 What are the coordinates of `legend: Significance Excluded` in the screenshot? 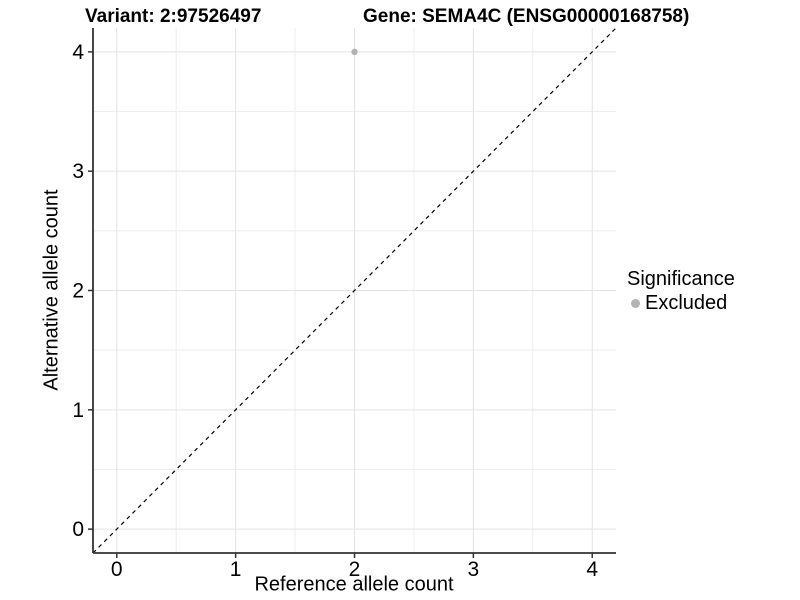 It's located at (681, 291).